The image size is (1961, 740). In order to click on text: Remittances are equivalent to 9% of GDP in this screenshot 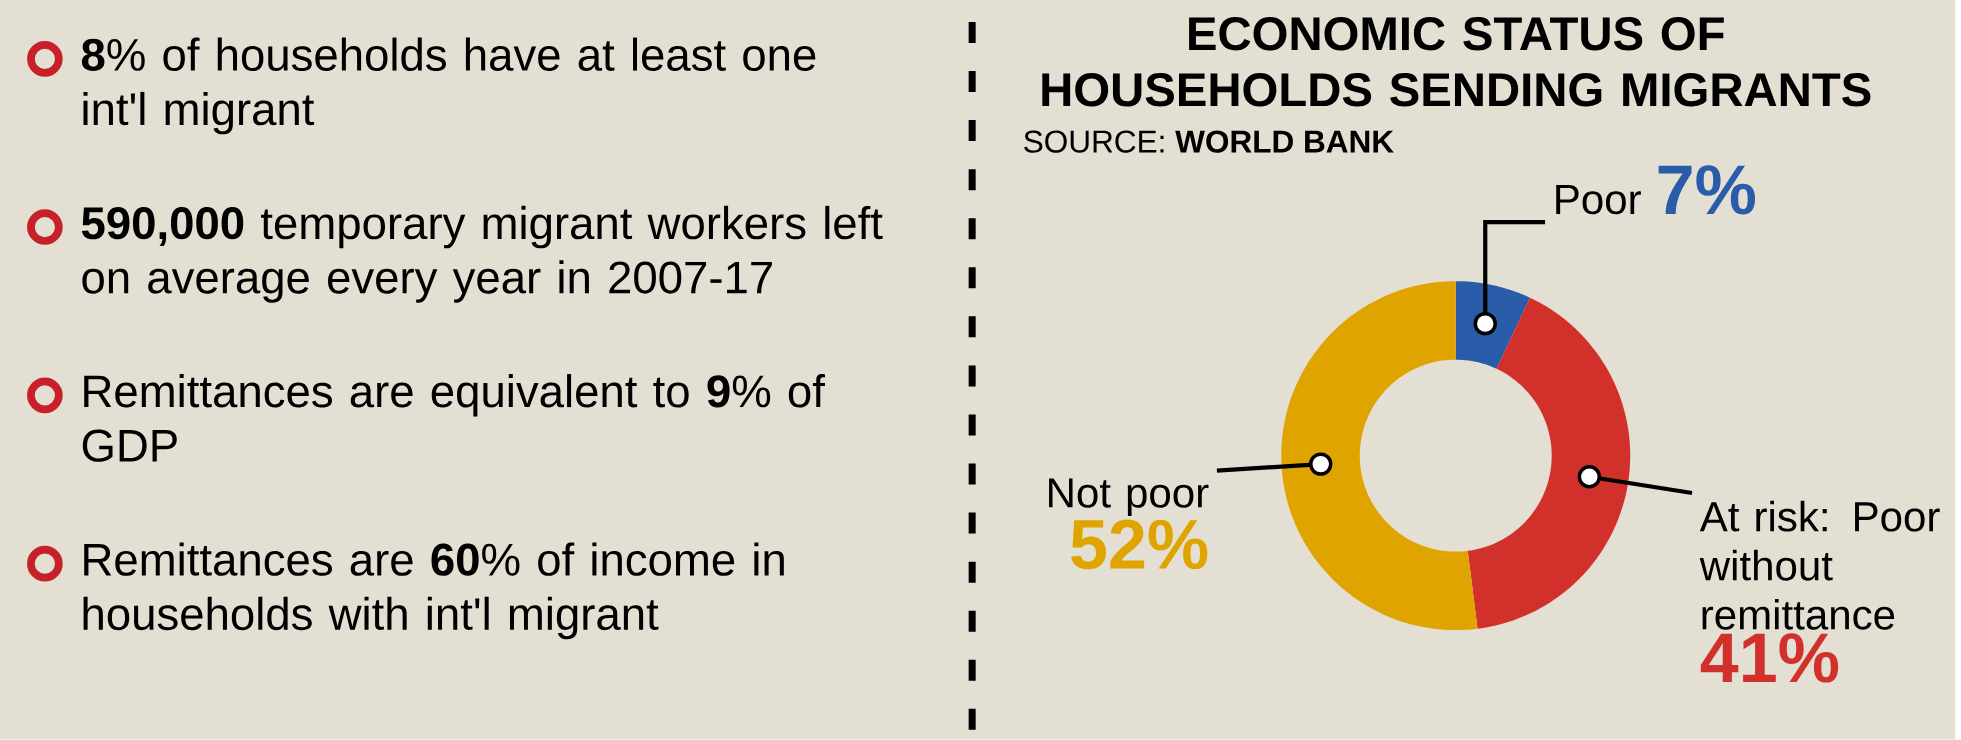, I will do `click(453, 418)`.